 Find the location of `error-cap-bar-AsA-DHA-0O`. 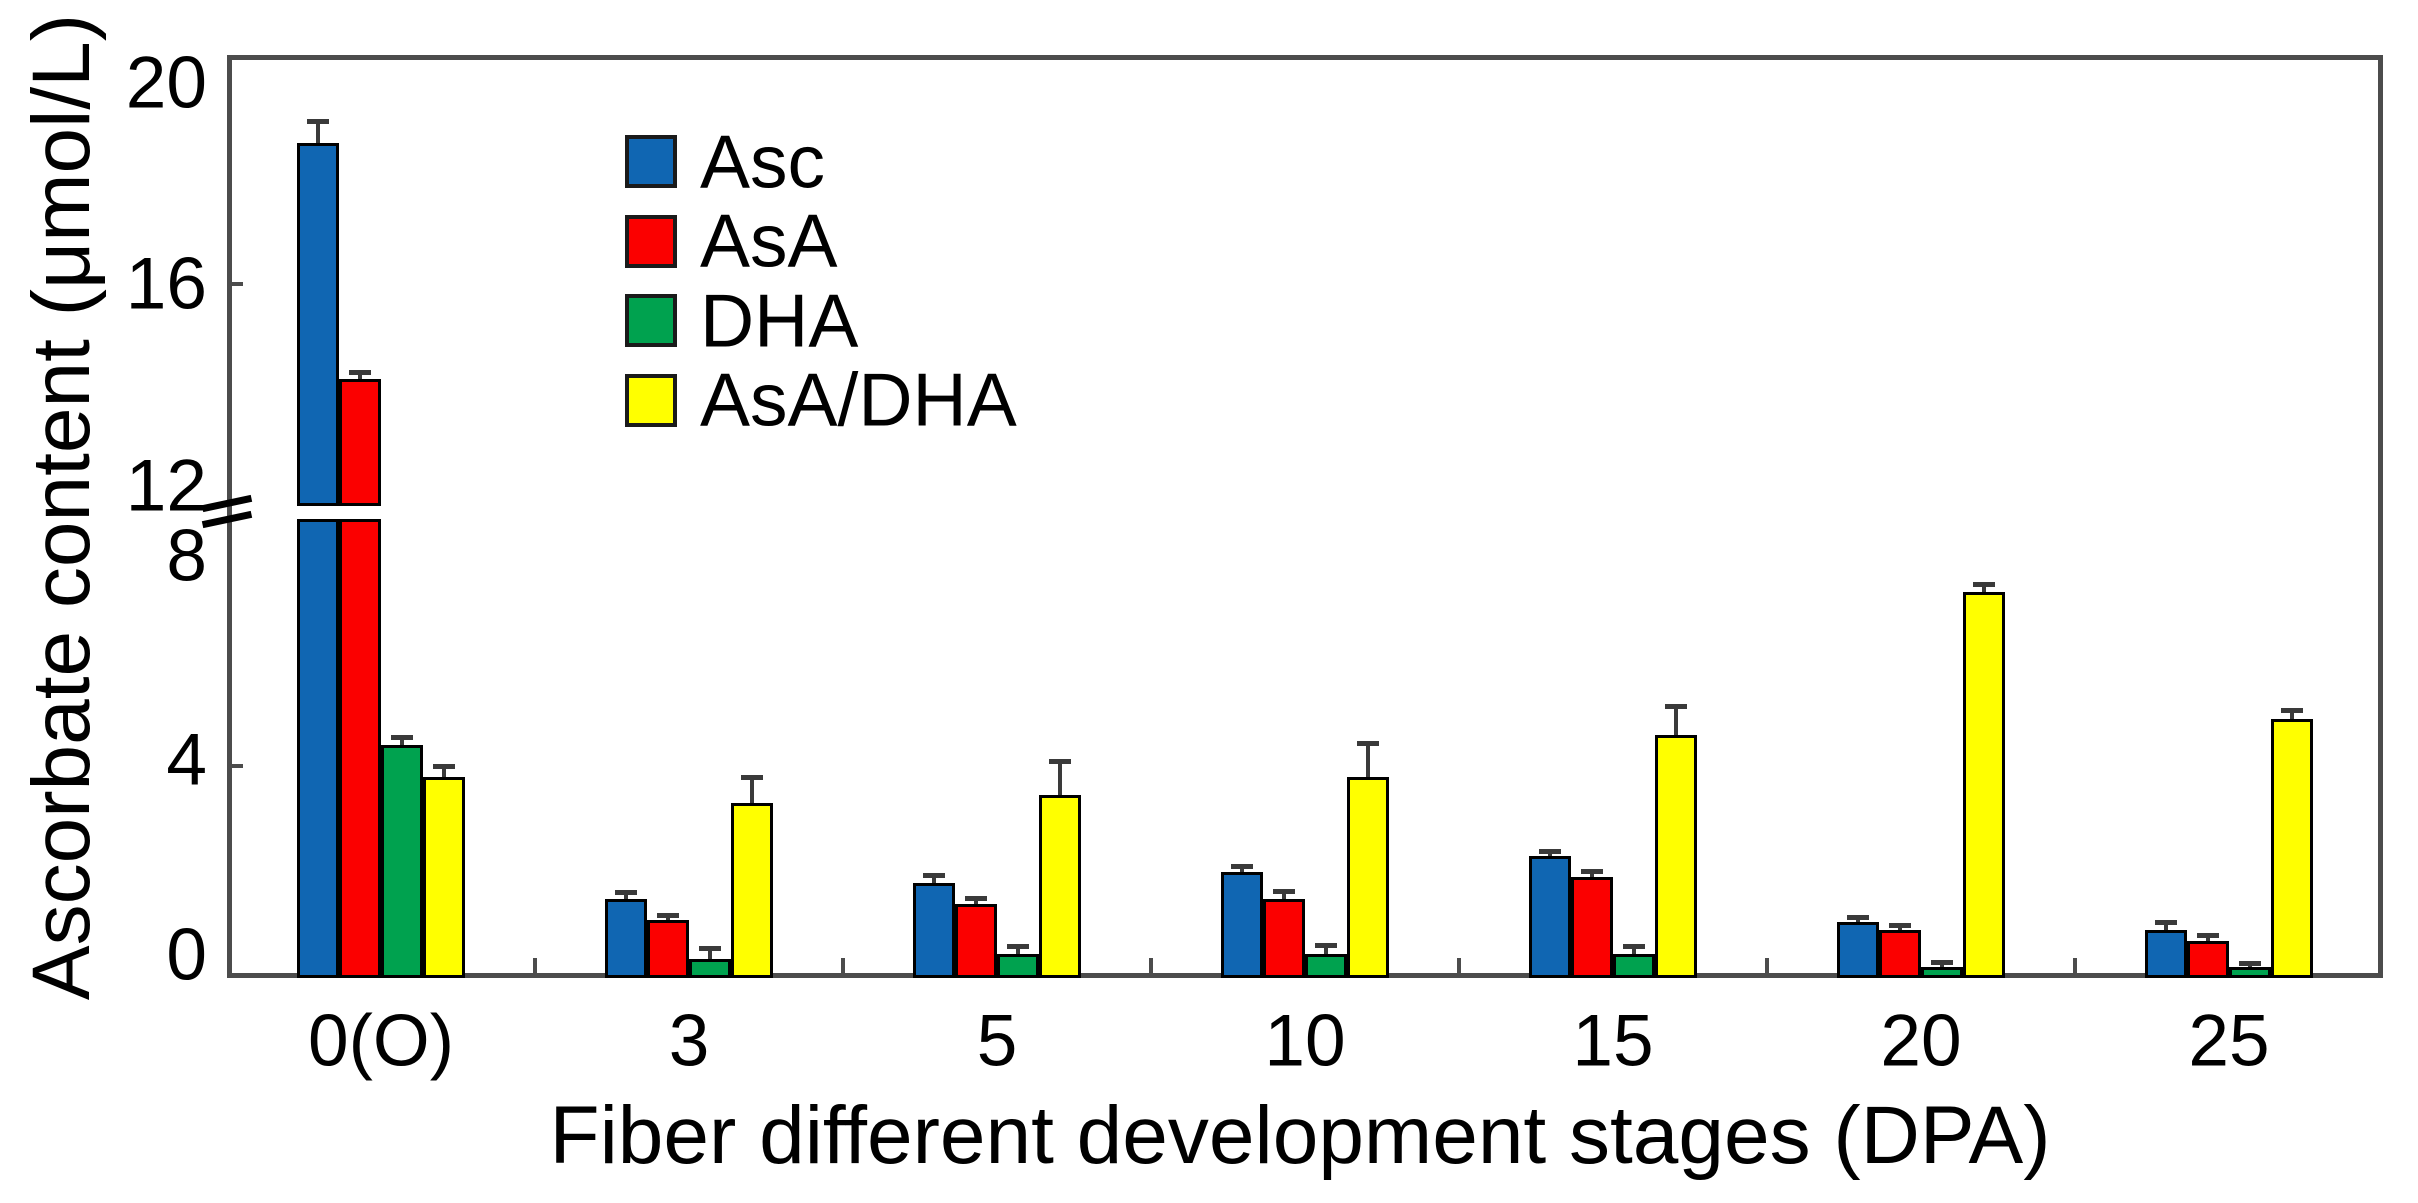

error-cap-bar-AsA-DHA-0O is located at coordinates (444, 767).